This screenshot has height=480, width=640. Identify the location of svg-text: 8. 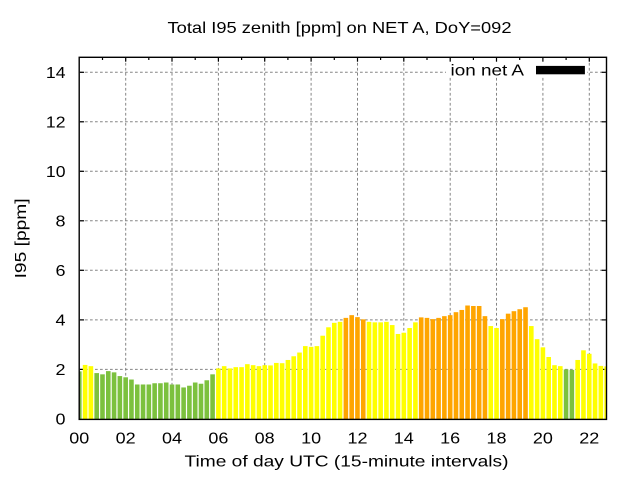
(61, 221).